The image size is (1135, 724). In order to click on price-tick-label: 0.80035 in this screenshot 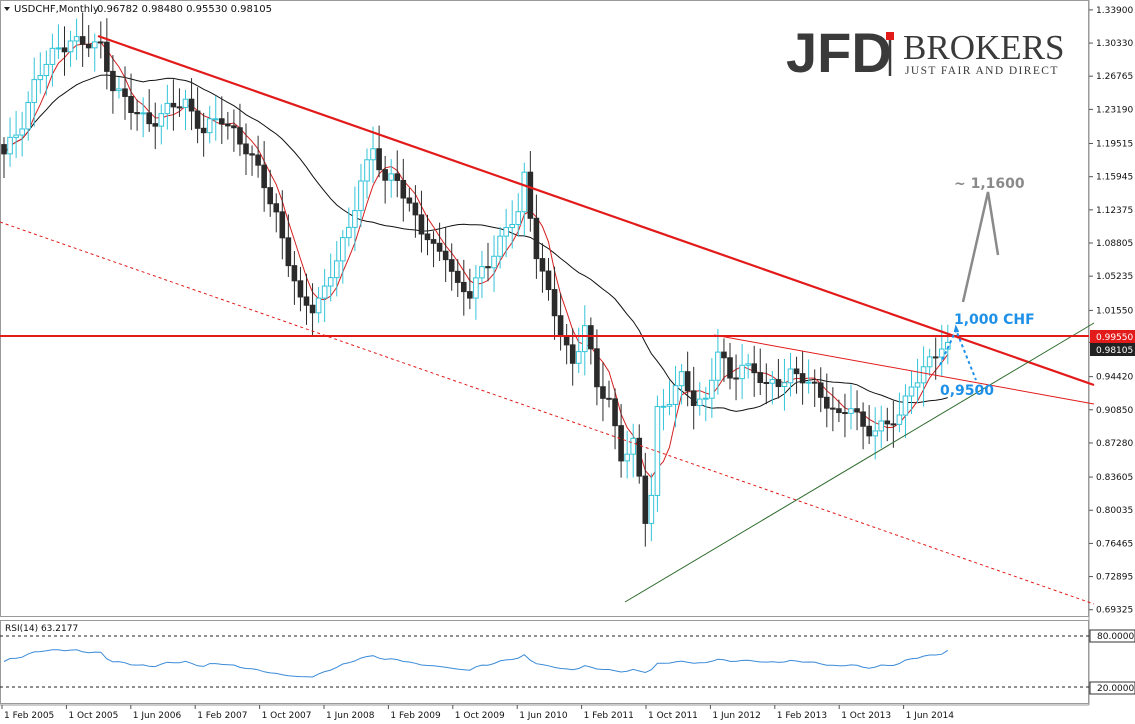, I will do `click(1114, 511)`.